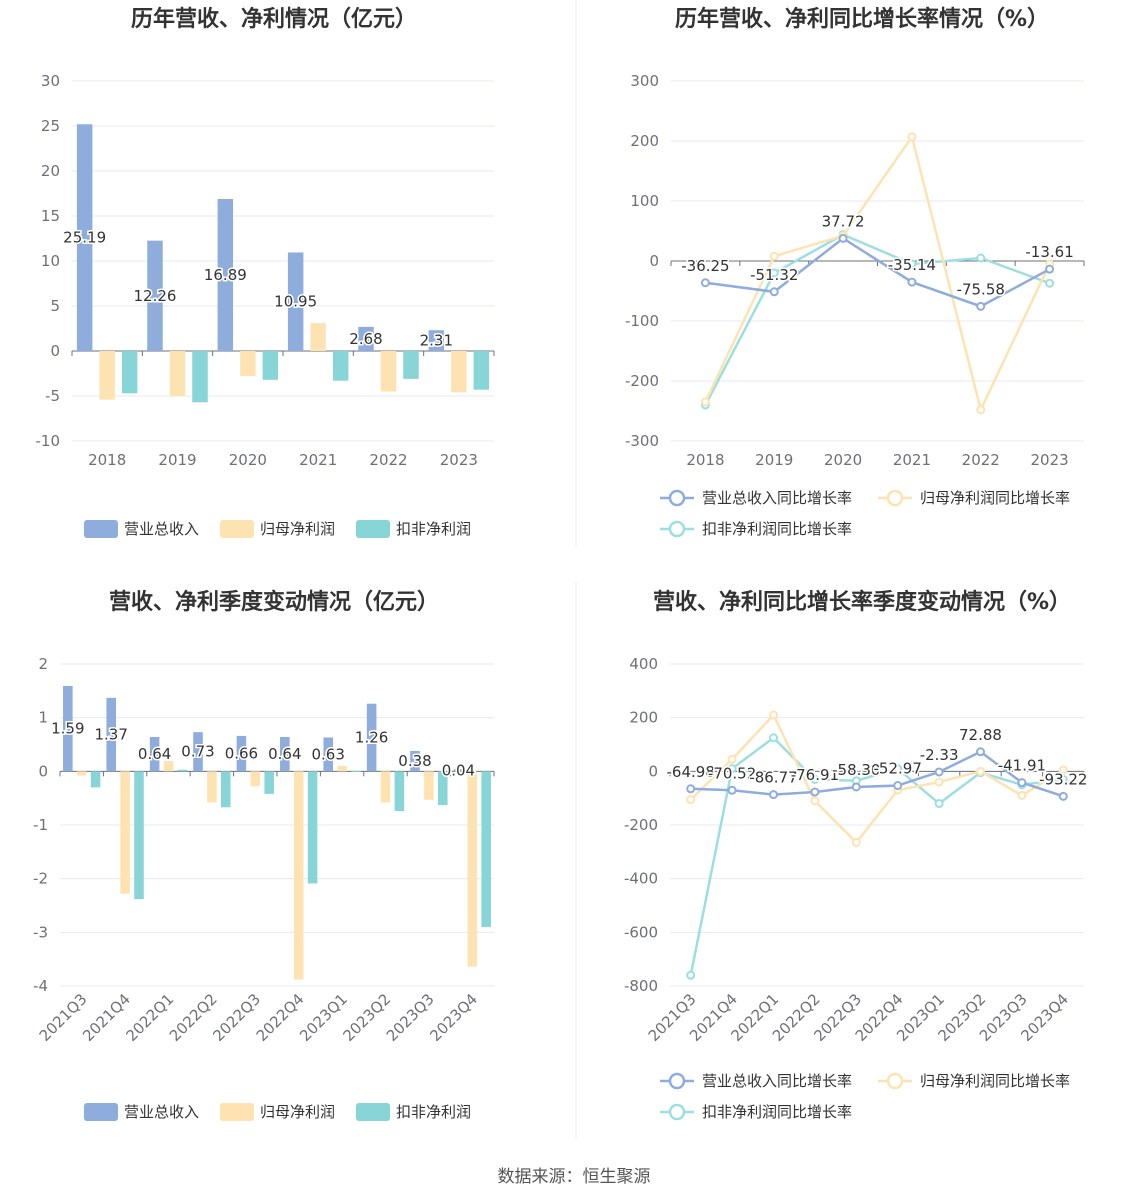 Image resolution: width=1148 pixels, height=1202 pixels. Describe the element at coordinates (43, 664) in the screenshot. I see `y-tick-label: 2` at that location.